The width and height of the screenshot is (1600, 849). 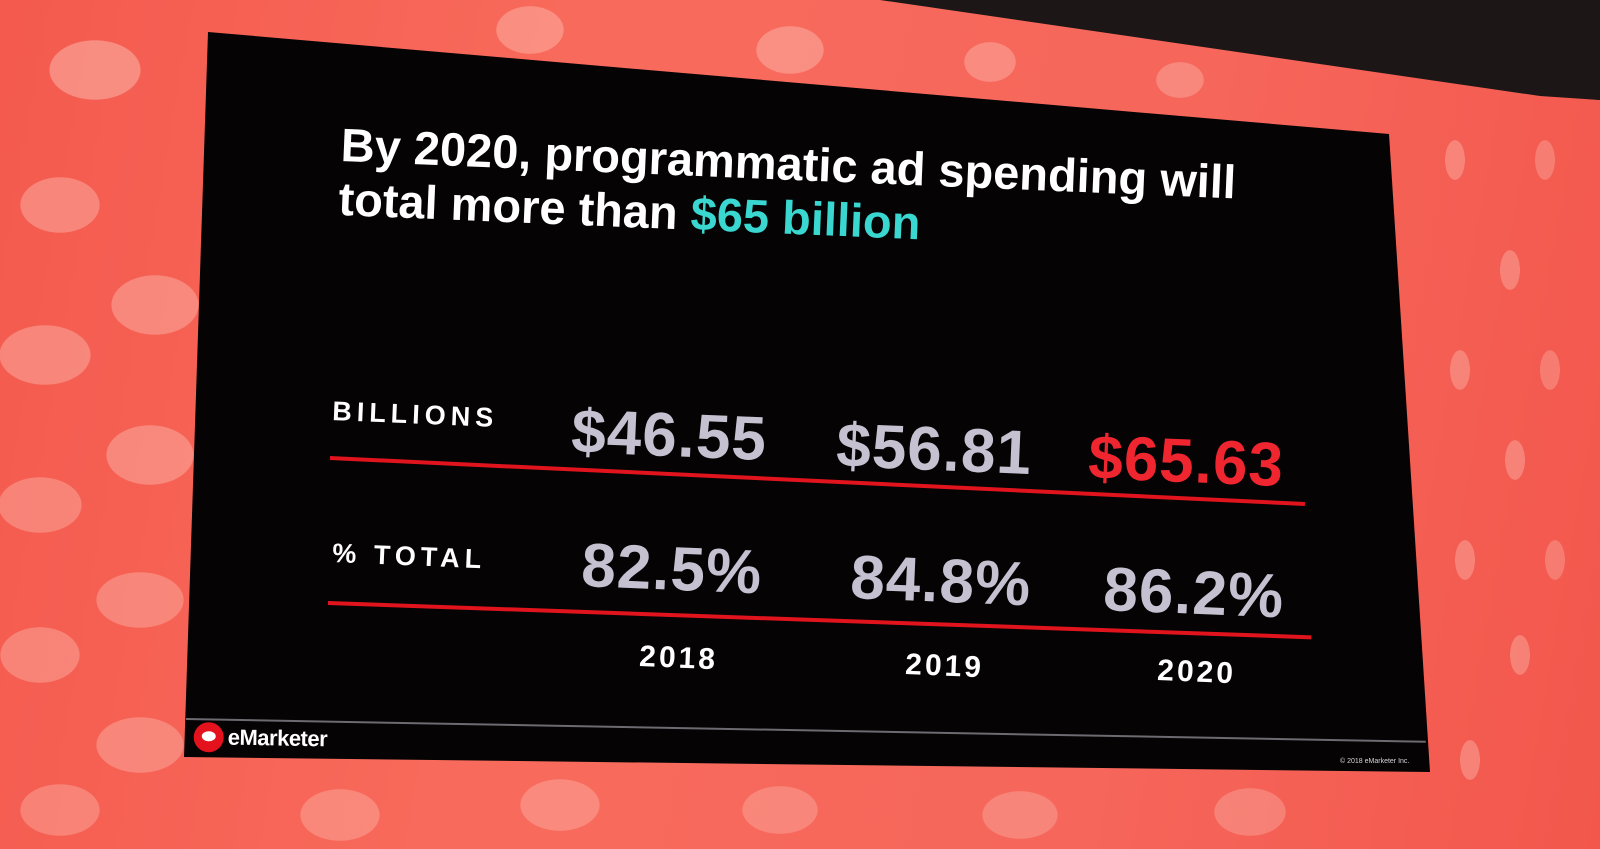 I want to click on year-2018: 2018, so click(x=678, y=658).